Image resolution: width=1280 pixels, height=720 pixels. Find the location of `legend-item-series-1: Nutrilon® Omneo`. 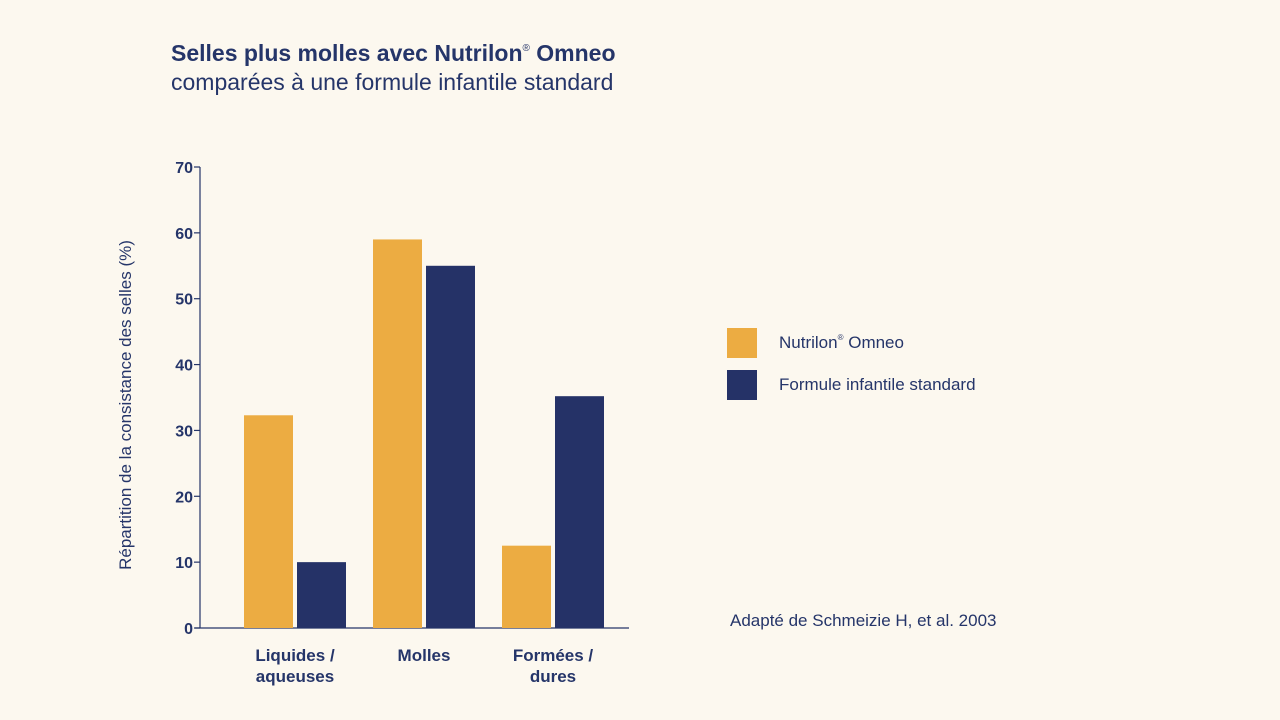

legend-item-series-1: Nutrilon® Omneo is located at coordinates (851, 343).